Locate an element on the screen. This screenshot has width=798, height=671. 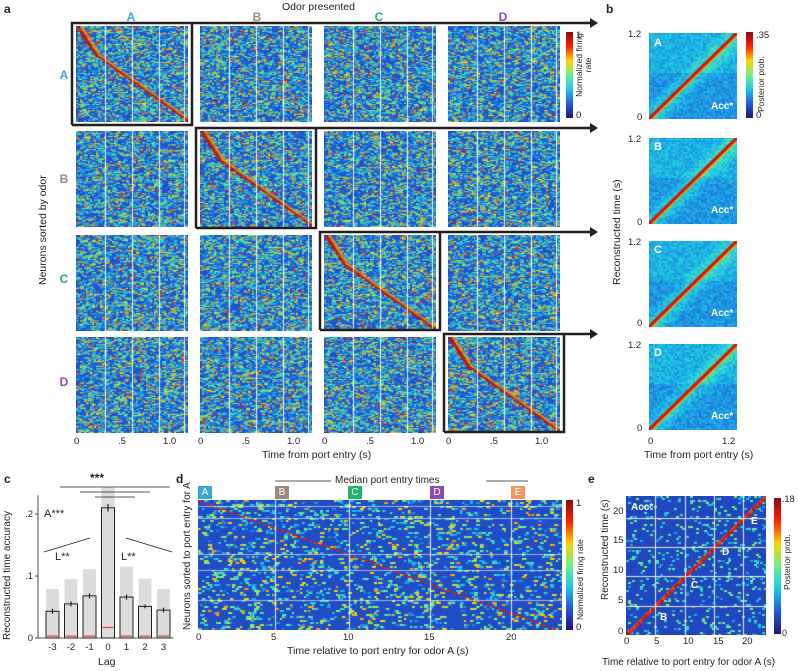
e-ytick-15: 15 is located at coordinates (618, 540).